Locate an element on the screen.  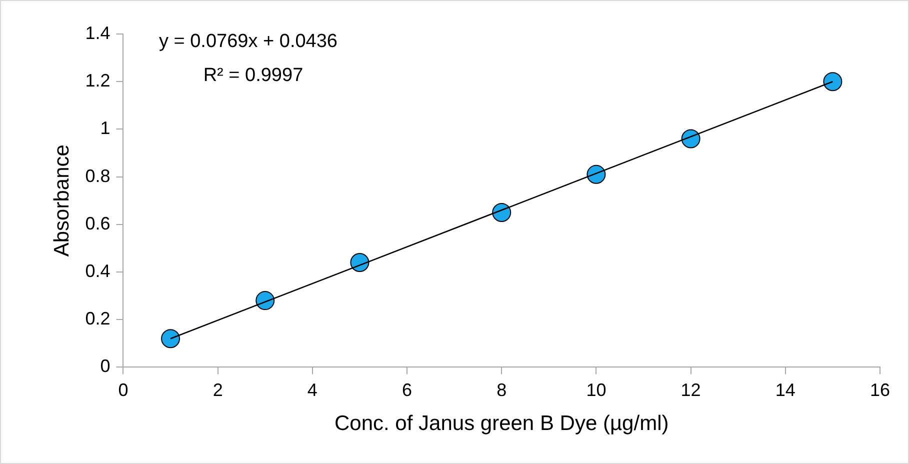
x-axis-title: Conc. of Janus green B Dye (µg/ml) is located at coordinates (501, 424).